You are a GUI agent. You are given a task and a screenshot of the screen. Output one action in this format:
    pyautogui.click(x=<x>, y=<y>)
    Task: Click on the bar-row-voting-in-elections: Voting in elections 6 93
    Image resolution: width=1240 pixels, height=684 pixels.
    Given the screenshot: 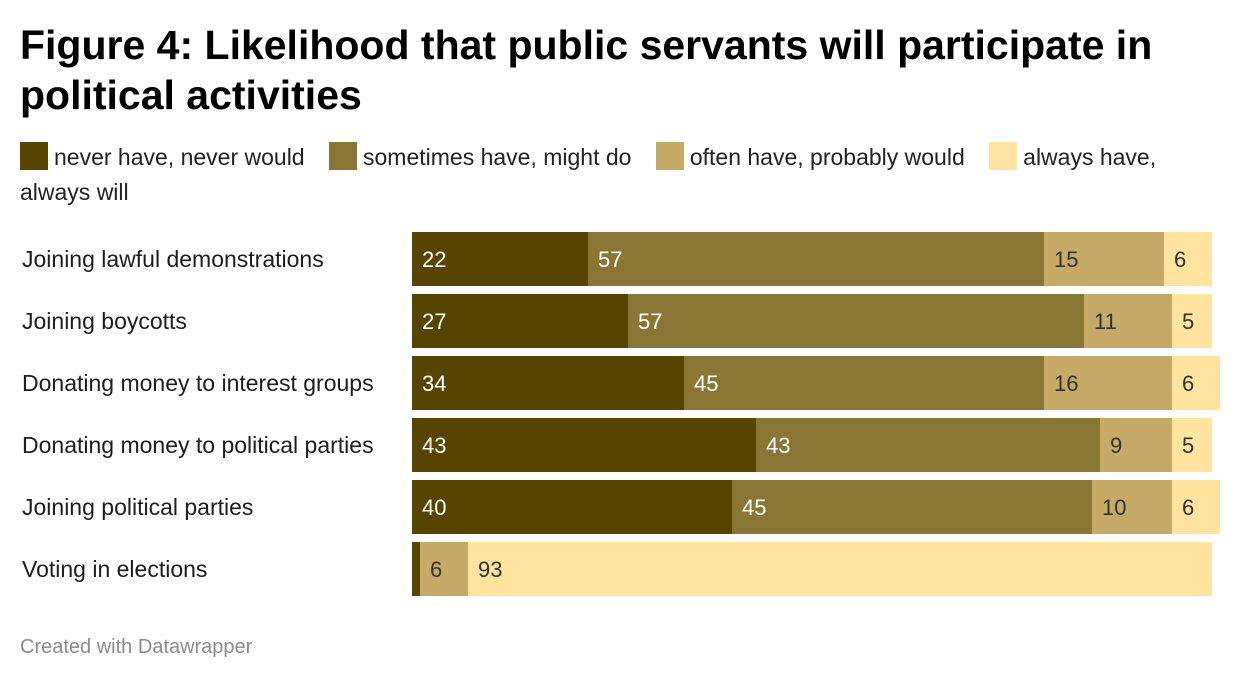 What is the action you would take?
    pyautogui.click(x=617, y=569)
    